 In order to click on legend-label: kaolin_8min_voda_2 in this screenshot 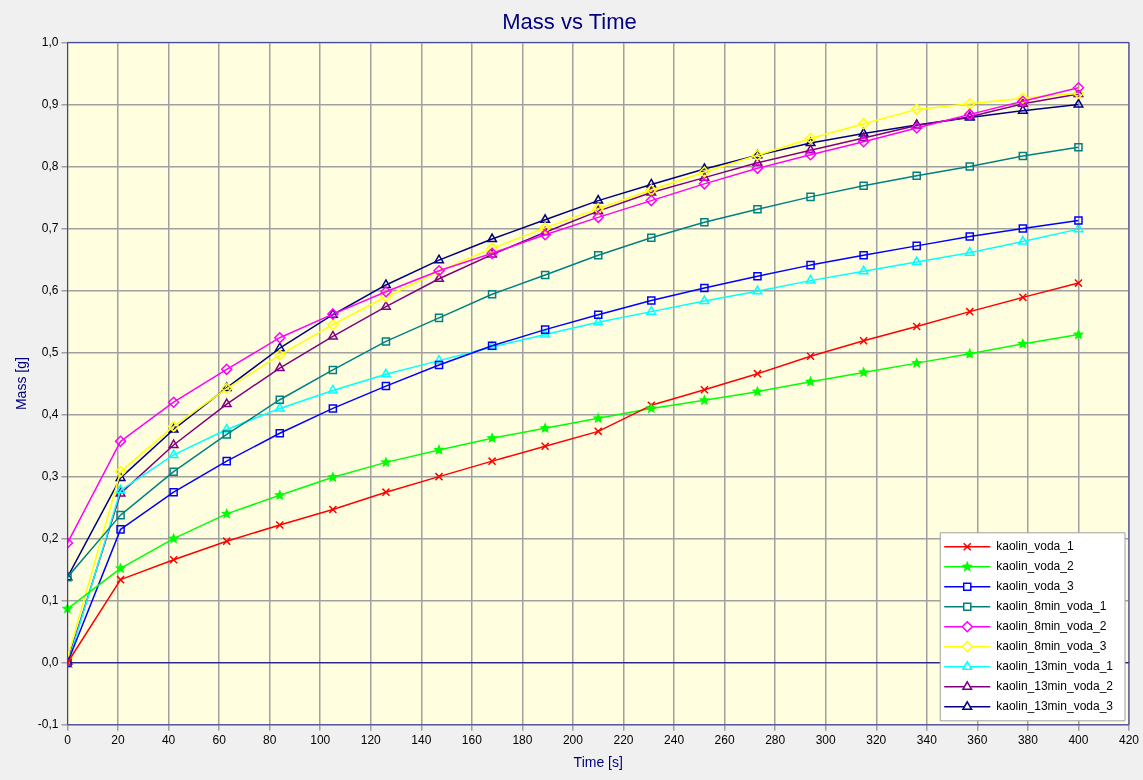, I will do `click(1051, 626)`.